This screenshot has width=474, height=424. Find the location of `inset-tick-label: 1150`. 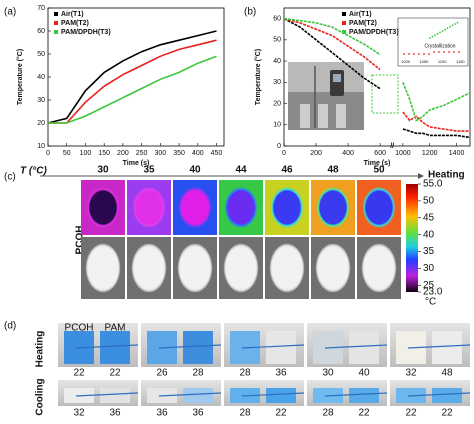

inset-tick-label: 1150 is located at coordinates (460, 61).